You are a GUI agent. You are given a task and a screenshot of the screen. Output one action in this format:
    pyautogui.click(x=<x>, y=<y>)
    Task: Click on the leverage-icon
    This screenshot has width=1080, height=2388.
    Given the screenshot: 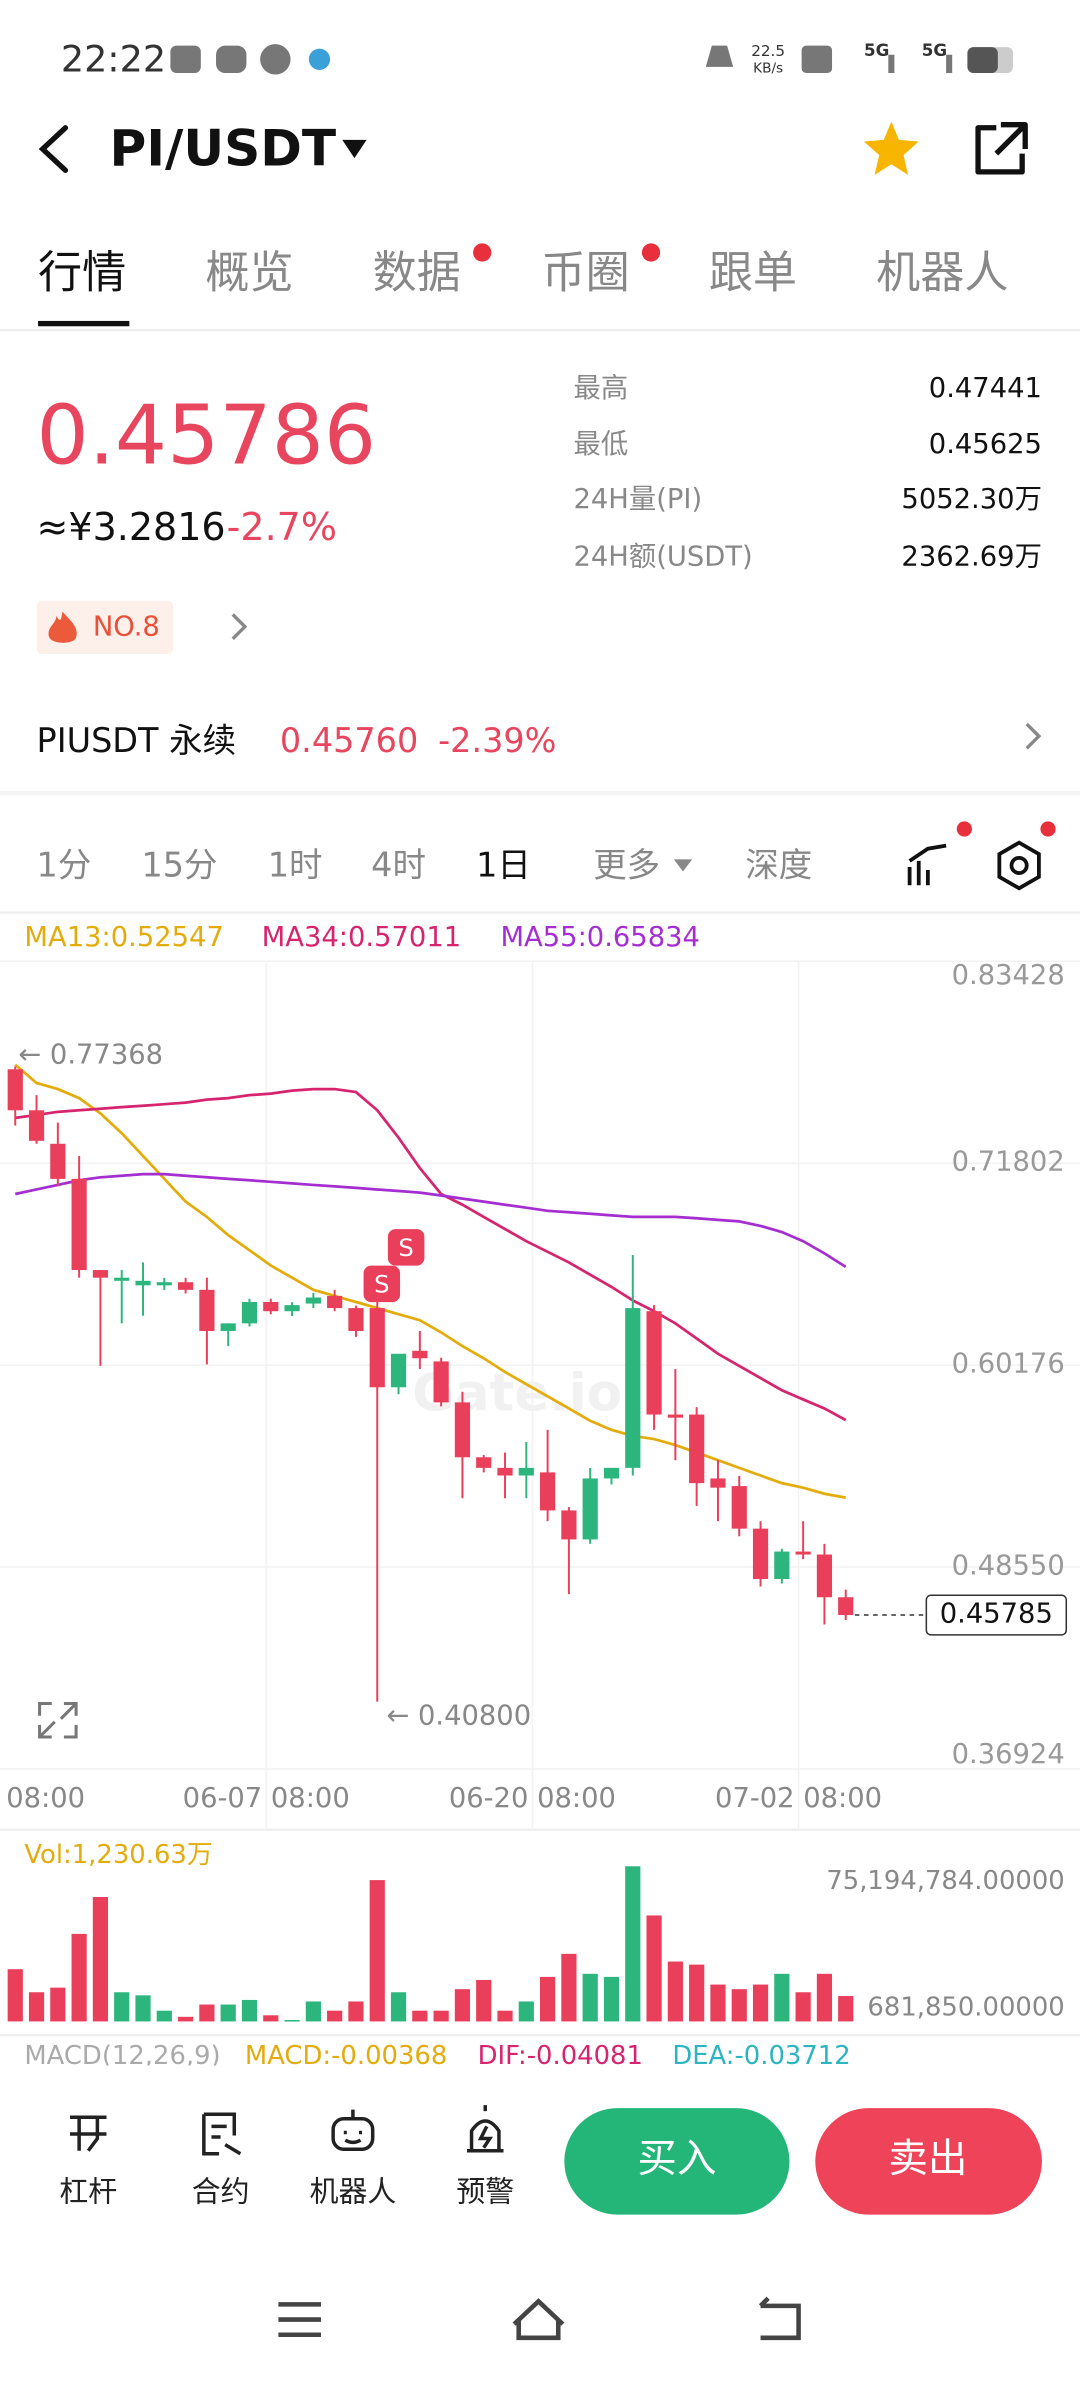 What is the action you would take?
    pyautogui.click(x=88, y=2133)
    